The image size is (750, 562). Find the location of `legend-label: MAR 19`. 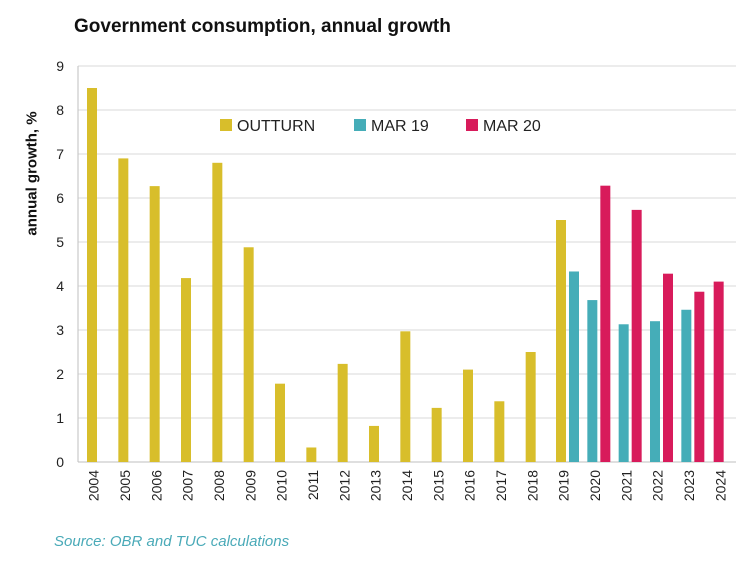

legend-label: MAR 19 is located at coordinates (400, 126).